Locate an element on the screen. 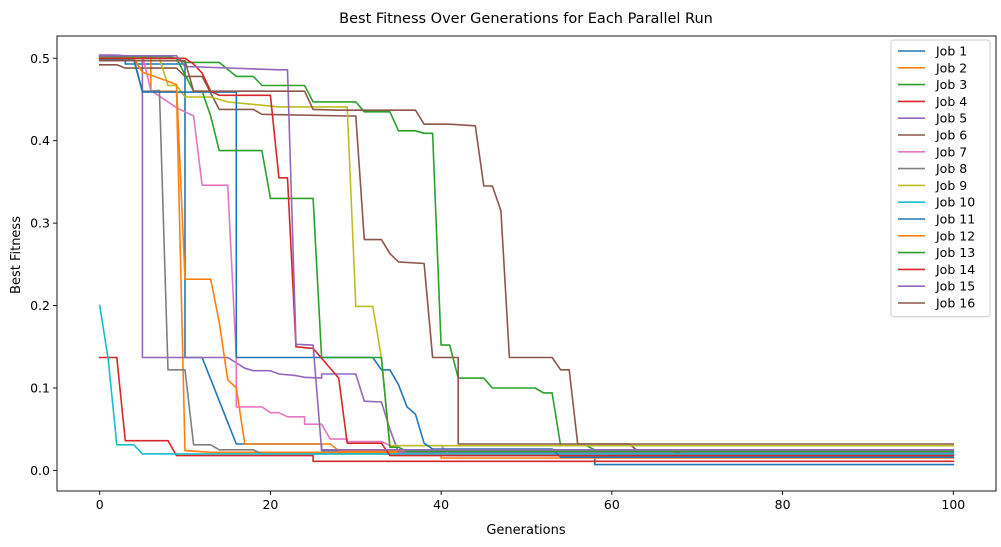 The height and width of the screenshot is (547, 1001). legend-label: Job 12 is located at coordinates (955, 235).